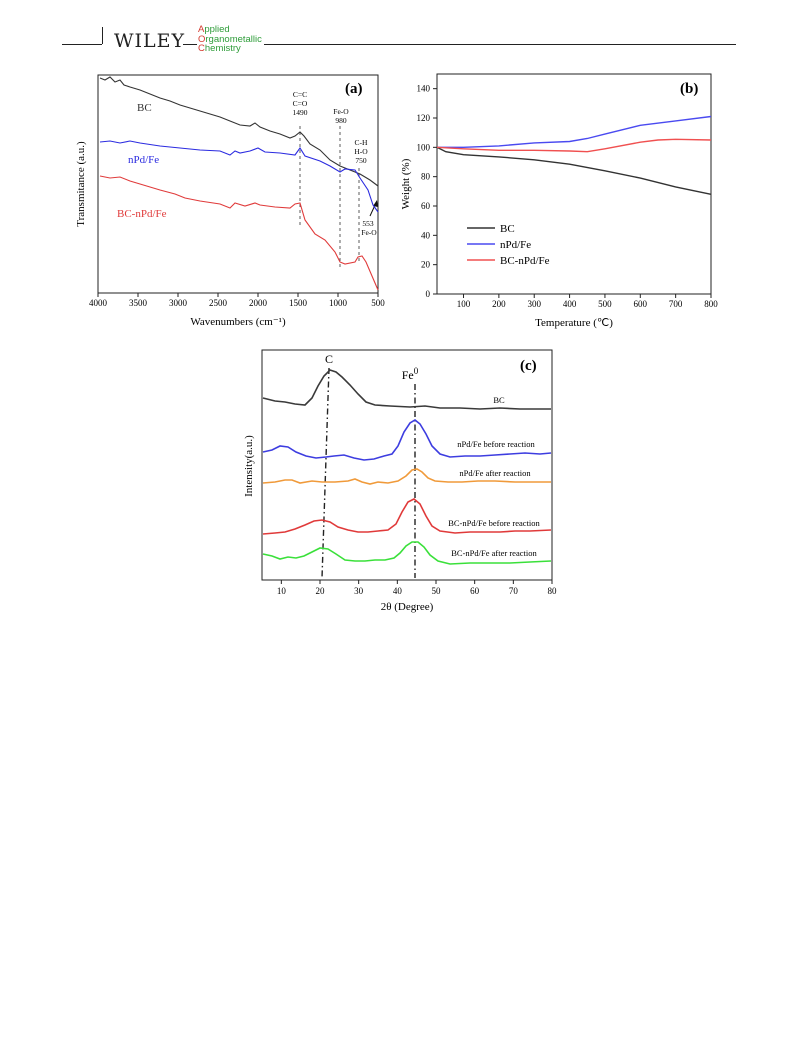  I want to click on annot-553-l2: Fe-O, so click(369, 232).